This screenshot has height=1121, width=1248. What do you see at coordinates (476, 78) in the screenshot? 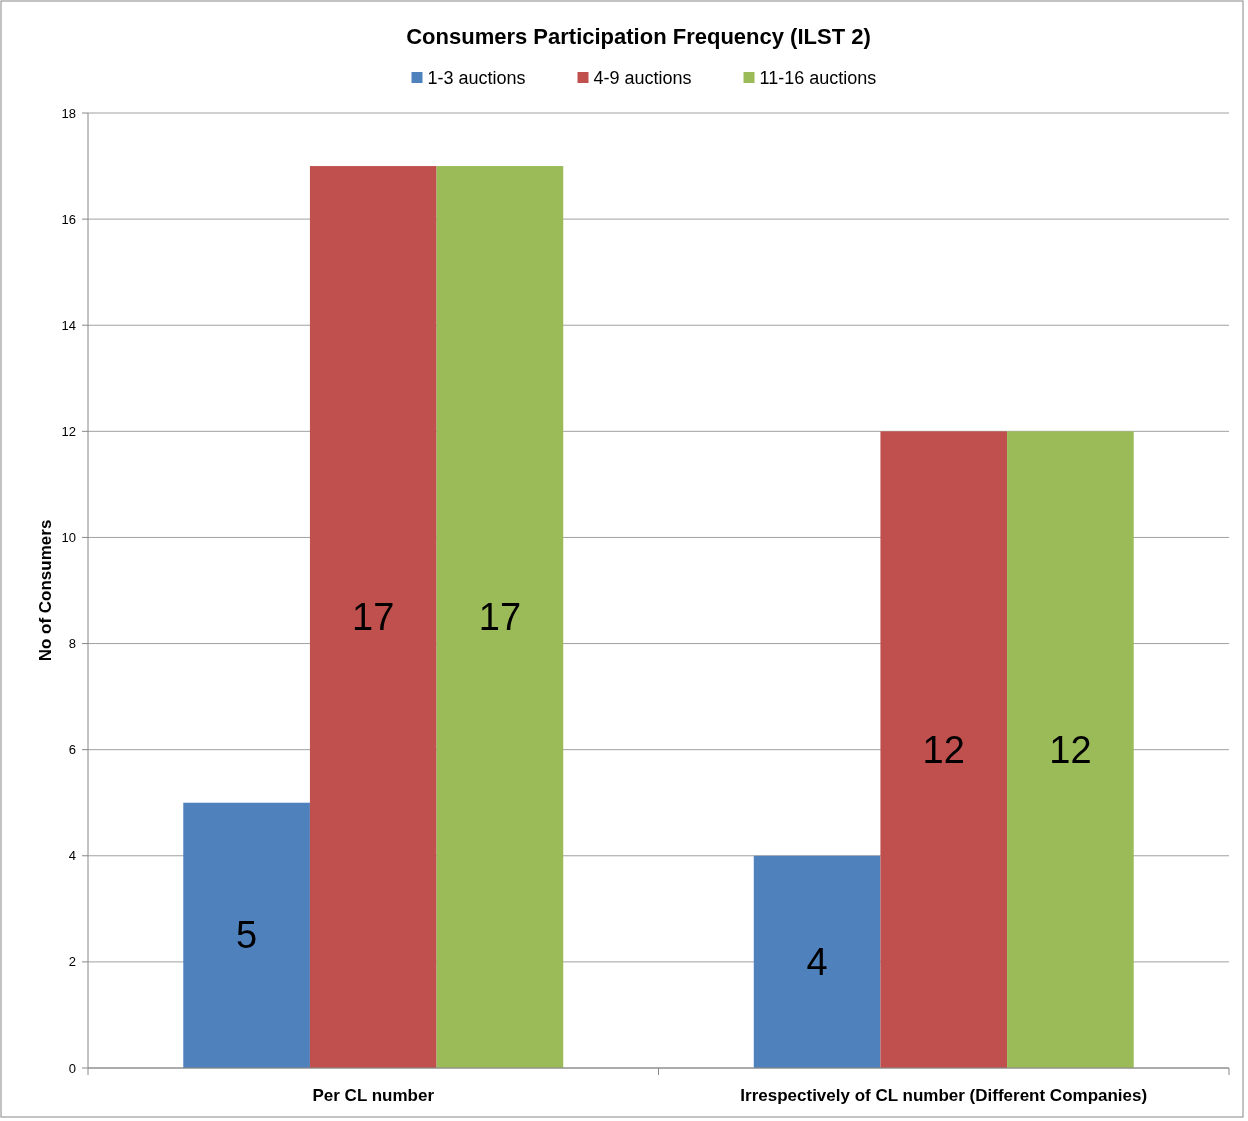
I see `legend-label: 1-3 auctions` at bounding box center [476, 78].